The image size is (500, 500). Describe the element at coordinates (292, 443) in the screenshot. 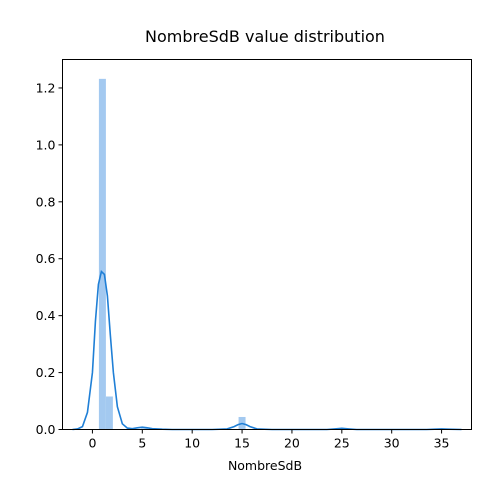

I see `x-tick-label: 20` at that location.